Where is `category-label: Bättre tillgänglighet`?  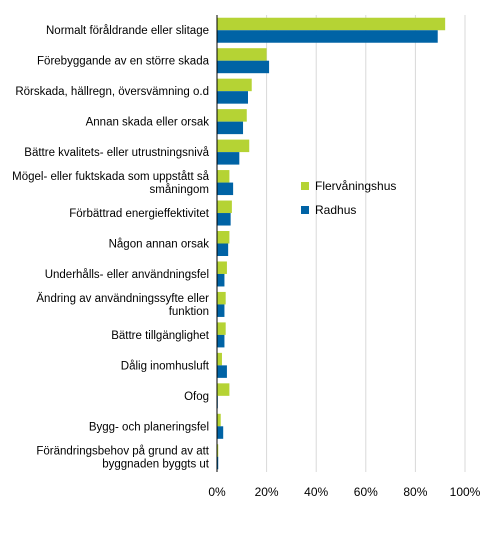 category-label: Bättre tillgänglighet is located at coordinates (160, 336).